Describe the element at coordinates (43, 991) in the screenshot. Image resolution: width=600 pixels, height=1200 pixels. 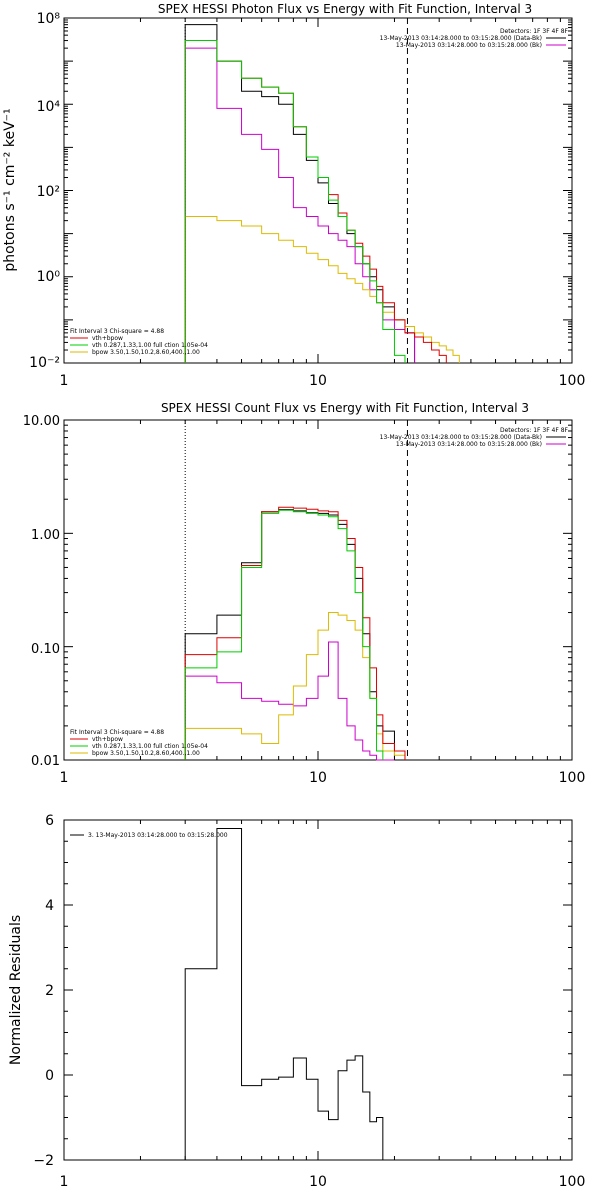
I see `residuals-y-tick-labels: 6 4 2 0 −2` at that location.